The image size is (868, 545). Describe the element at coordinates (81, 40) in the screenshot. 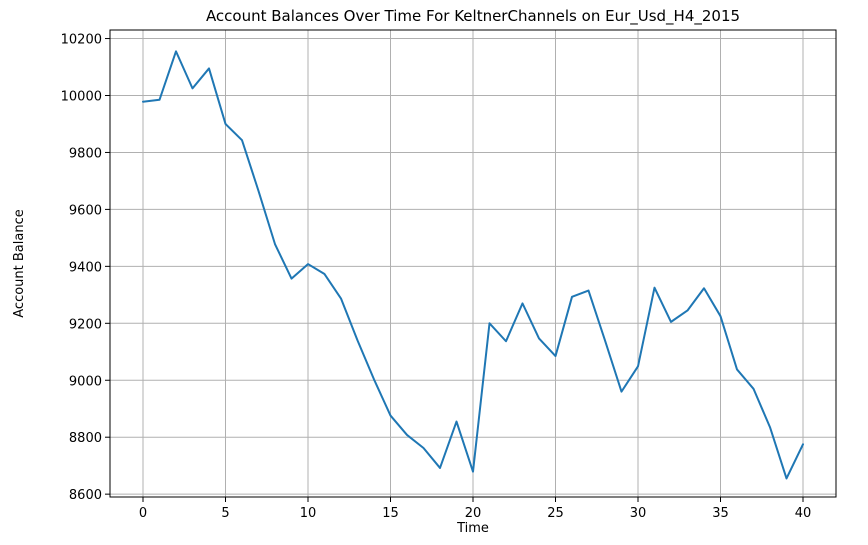

I see `y-tick-label: 10200` at that location.